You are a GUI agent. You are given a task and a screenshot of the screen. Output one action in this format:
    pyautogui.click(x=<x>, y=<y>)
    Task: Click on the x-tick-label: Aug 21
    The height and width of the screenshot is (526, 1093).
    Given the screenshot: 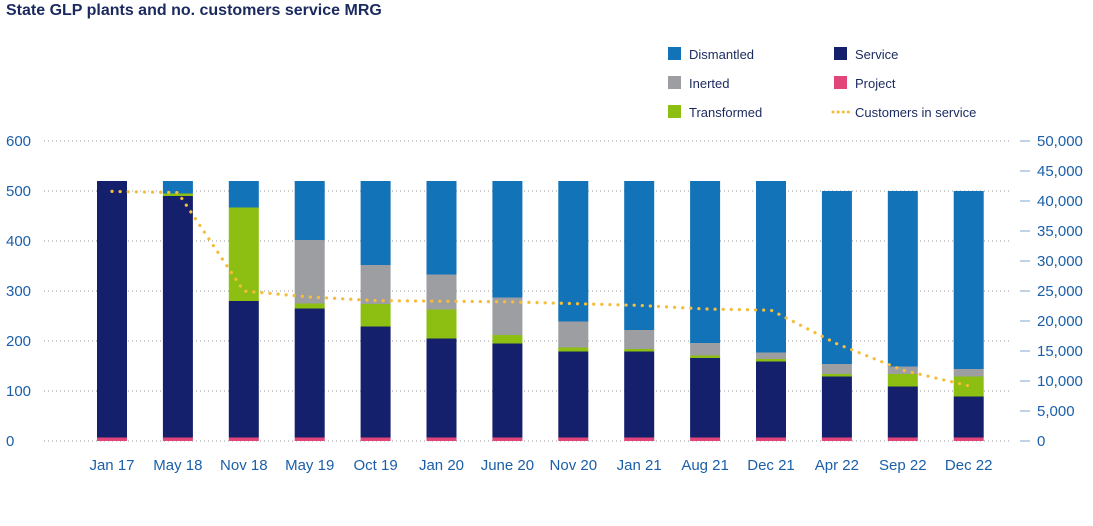 What is the action you would take?
    pyautogui.click(x=705, y=465)
    